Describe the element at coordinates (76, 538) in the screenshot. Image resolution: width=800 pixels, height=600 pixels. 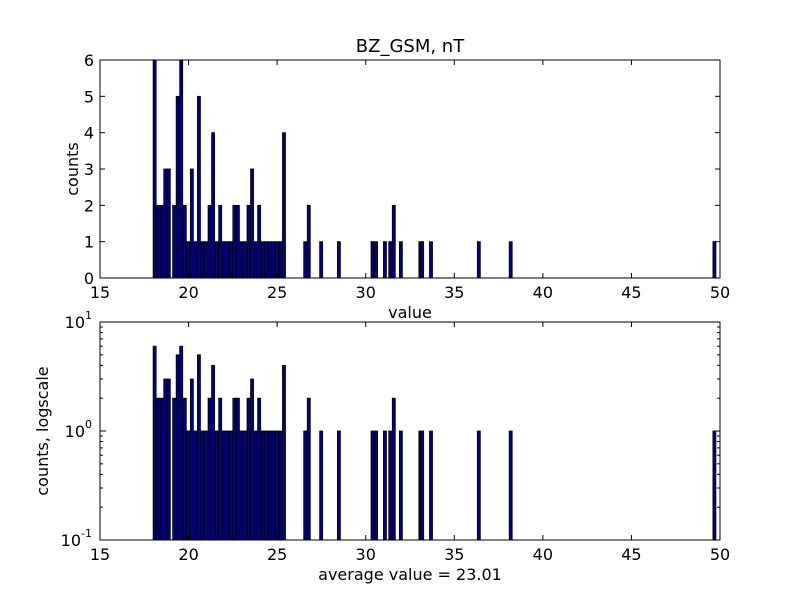
I see `y-tick-label: 10⁻¹` at that location.